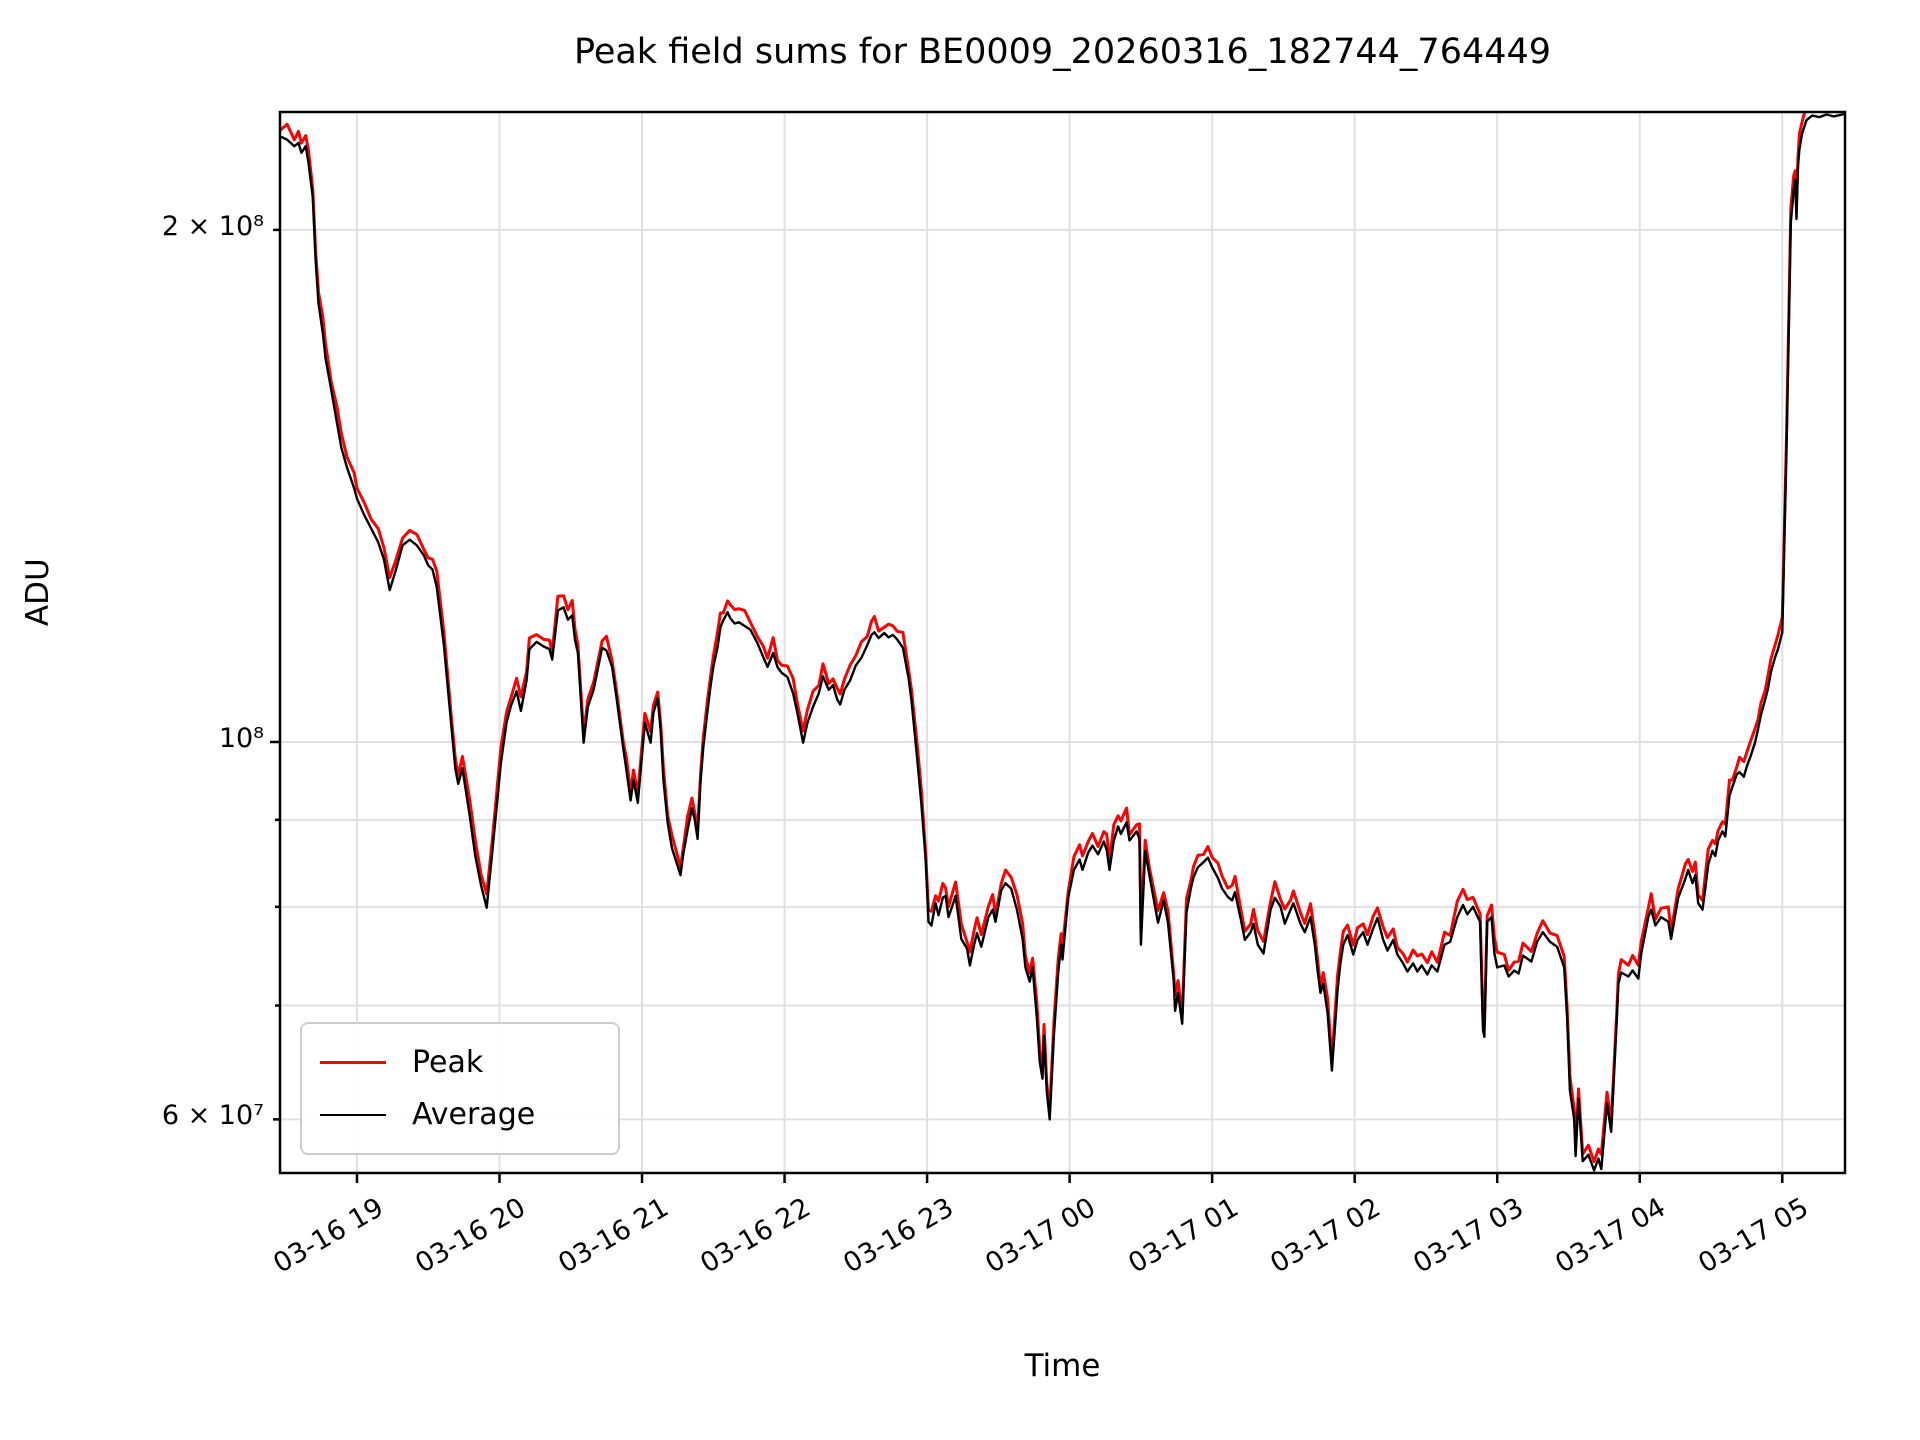  Describe the element at coordinates (241, 738) in the screenshot. I see `y-tick-label: 10⁸` at that location.